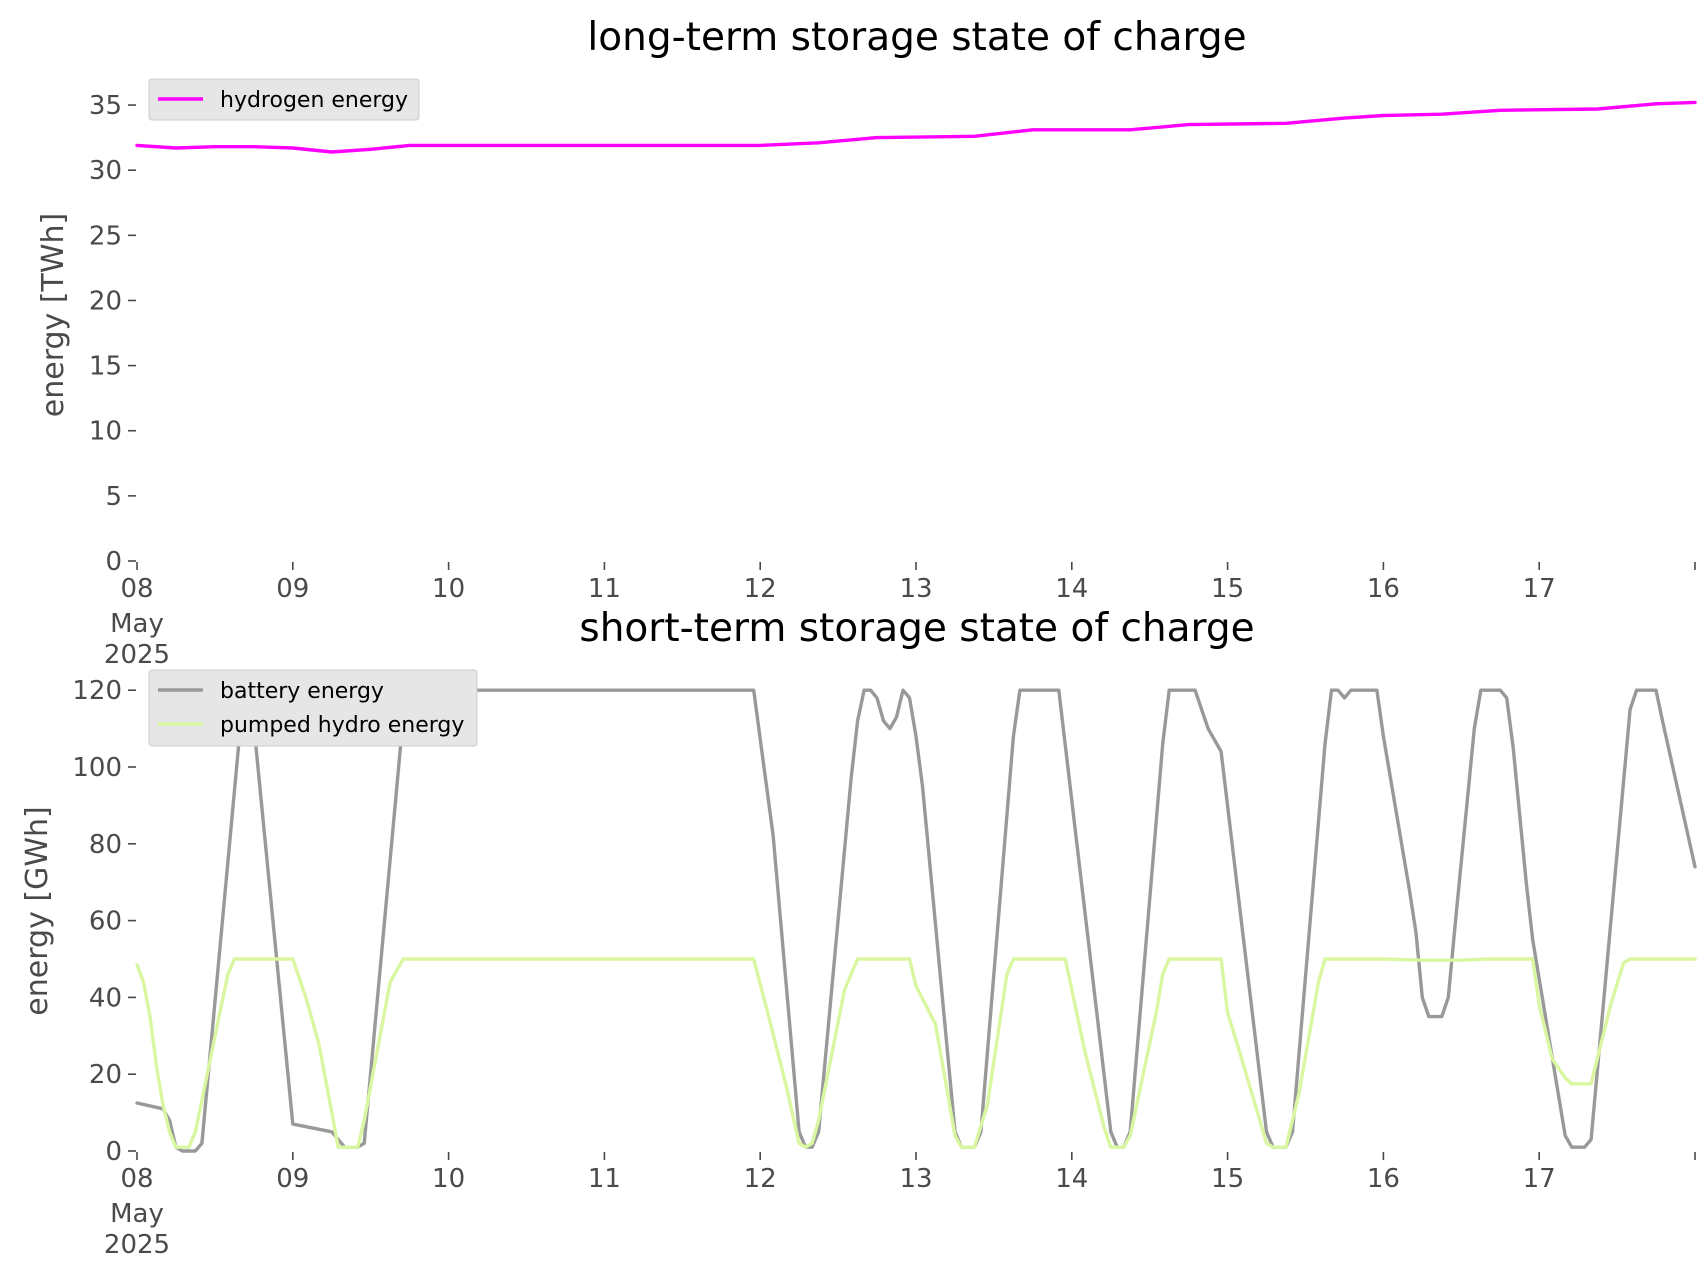  Describe the element at coordinates (105, 106) in the screenshot. I see `y-tick-label: 35` at that location.